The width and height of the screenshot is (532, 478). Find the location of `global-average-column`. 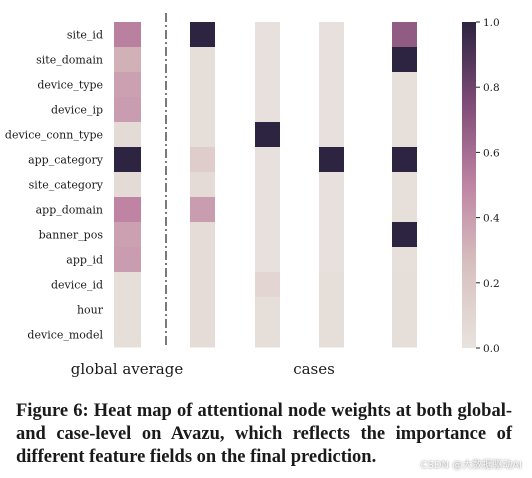

global-average-column is located at coordinates (127, 185).